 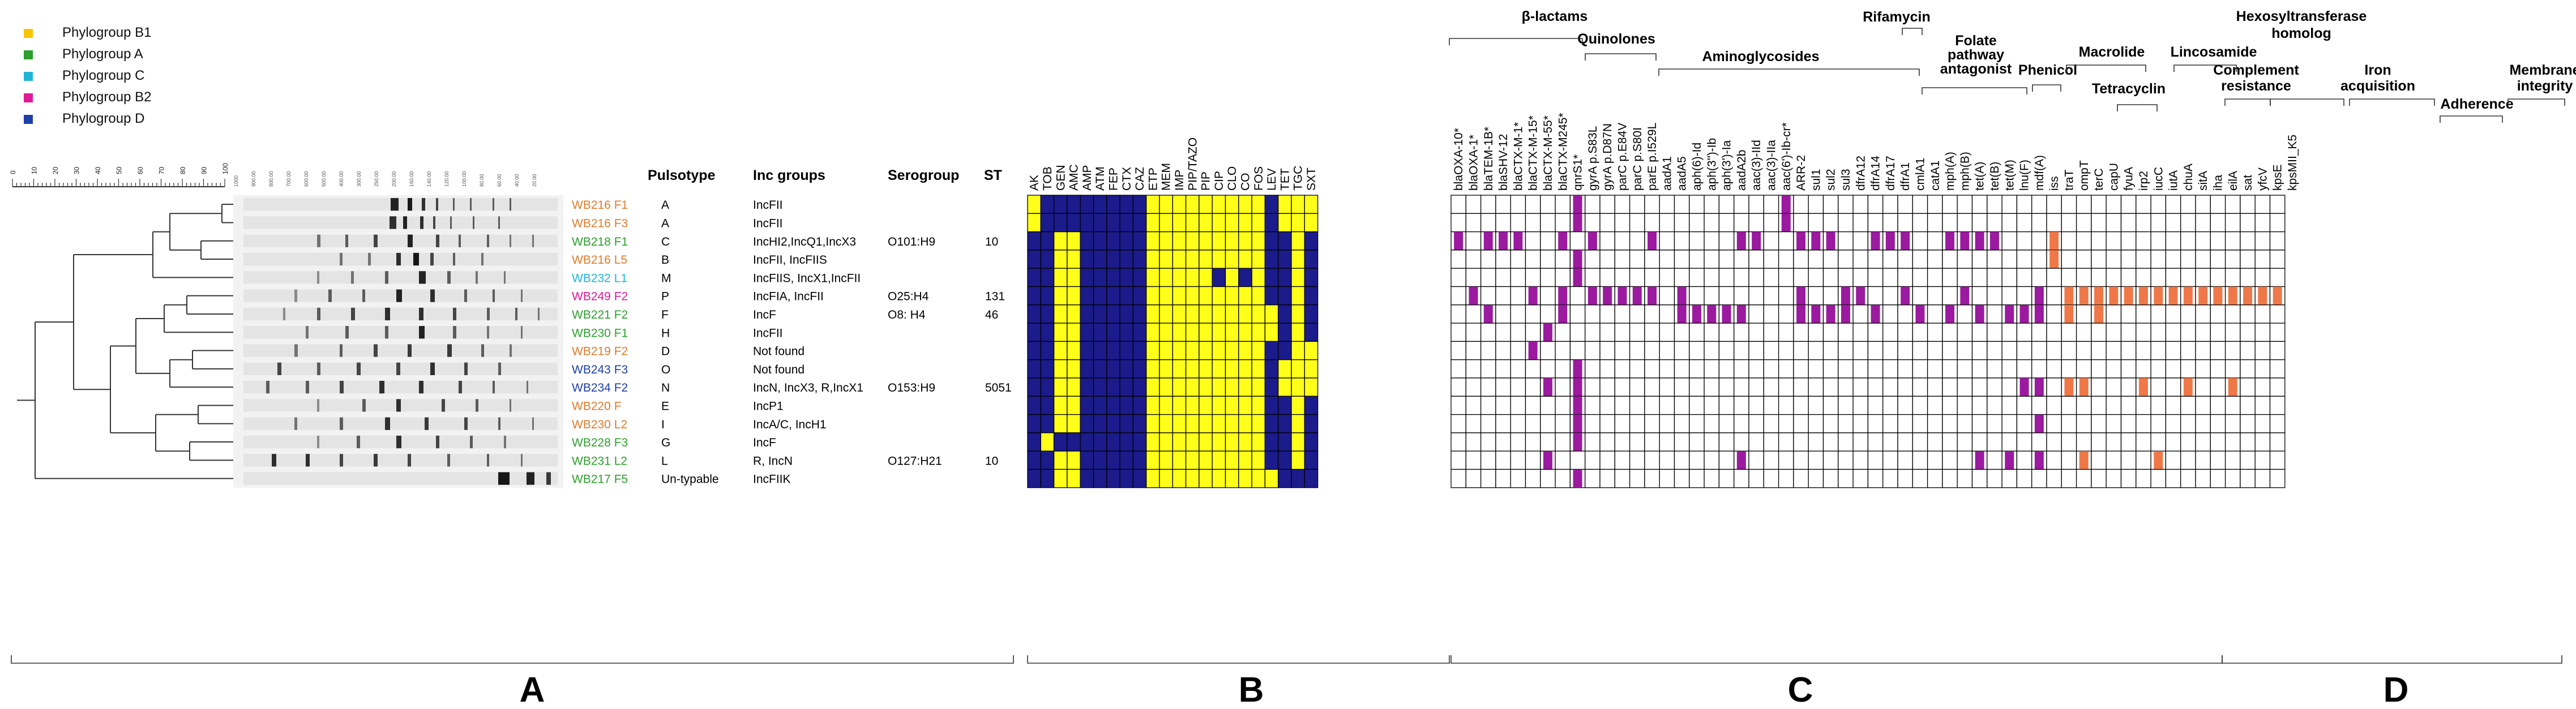 I want to click on gel-ladder-label: 1000, so click(x=236, y=181).